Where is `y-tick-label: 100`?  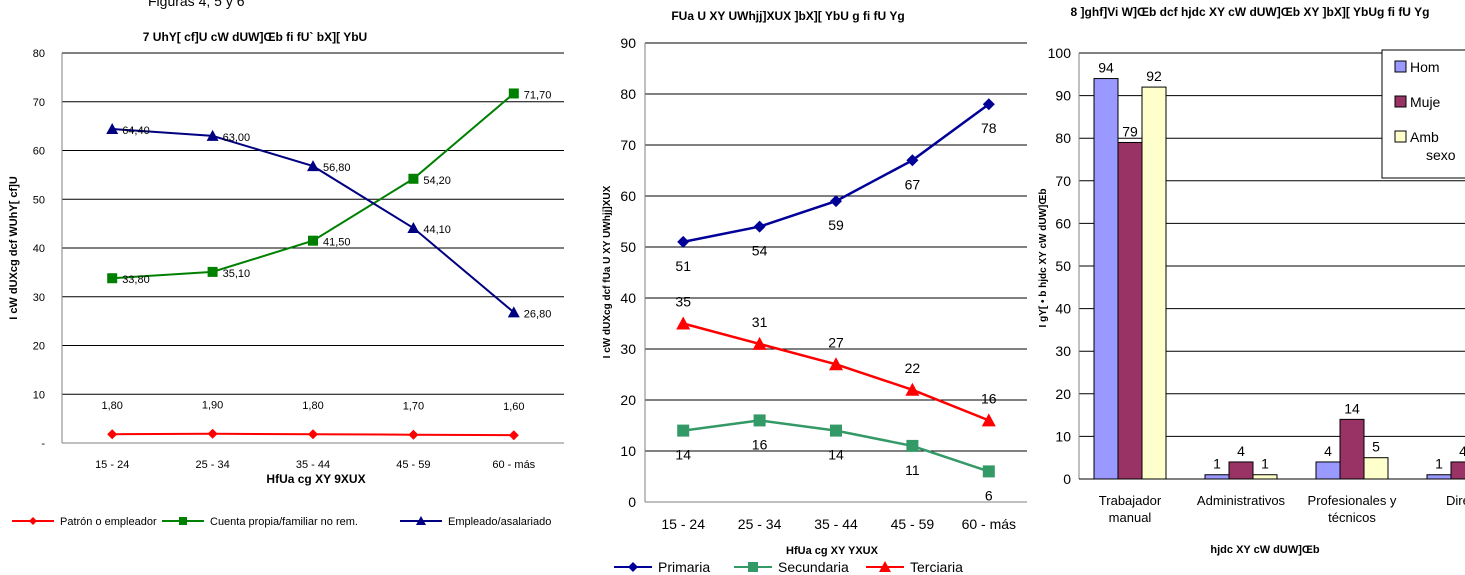
y-tick-label: 100 is located at coordinates (1060, 53).